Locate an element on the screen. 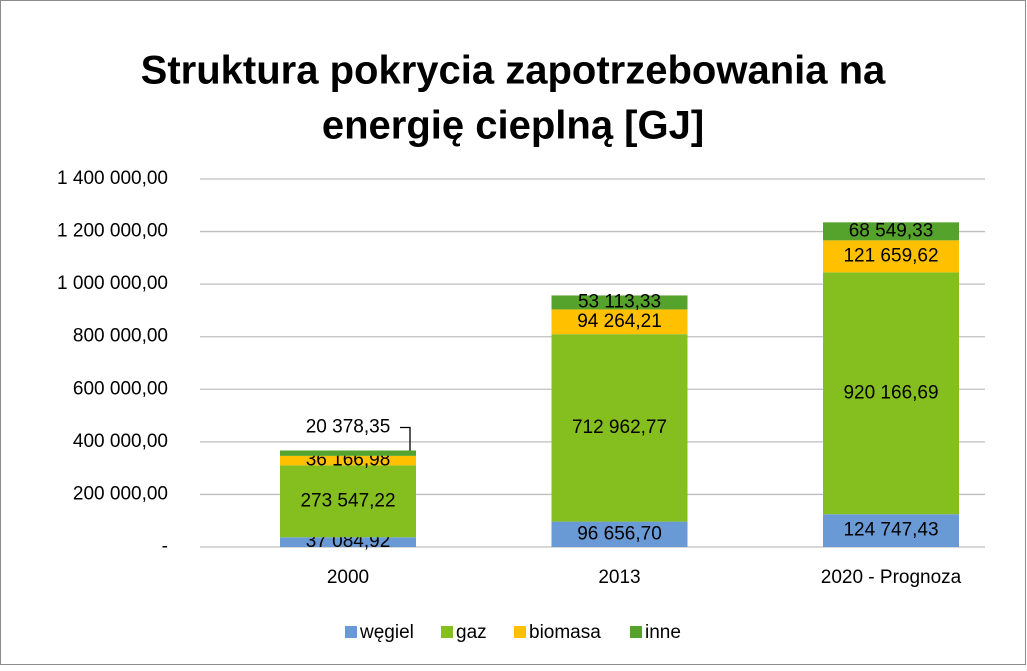  data-label: 53 113,33 is located at coordinates (619, 301).